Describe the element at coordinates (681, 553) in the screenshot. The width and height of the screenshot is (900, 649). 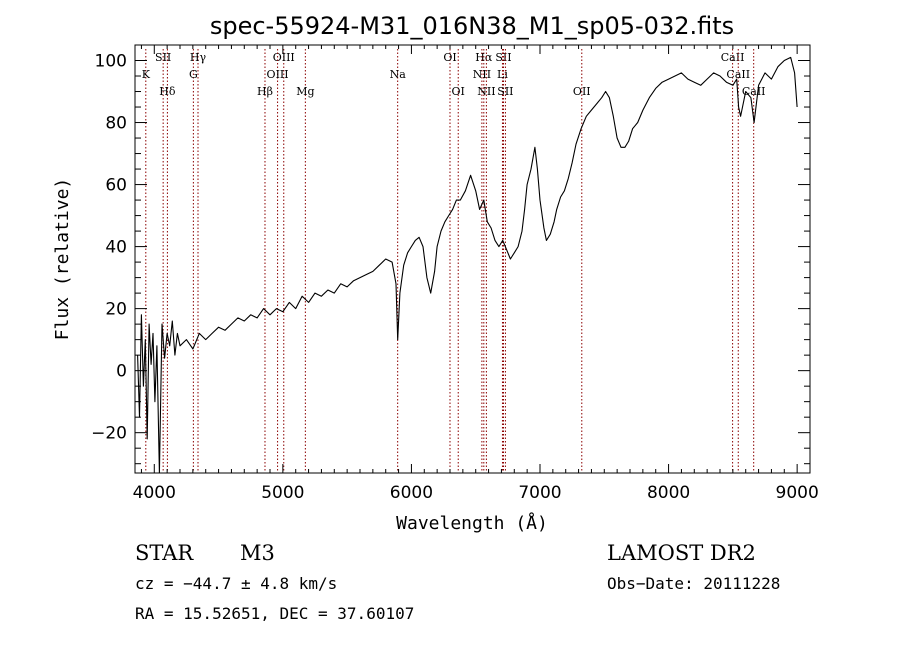
I see `survey-name: LAMOST DR2` at that location.